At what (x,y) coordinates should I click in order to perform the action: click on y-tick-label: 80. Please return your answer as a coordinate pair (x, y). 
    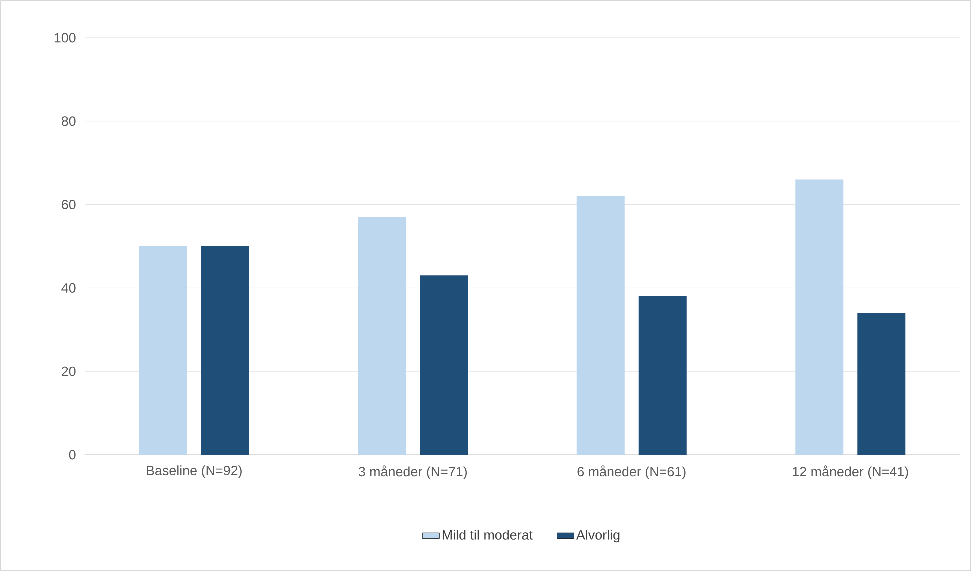
    Looking at the image, I should click on (69, 121).